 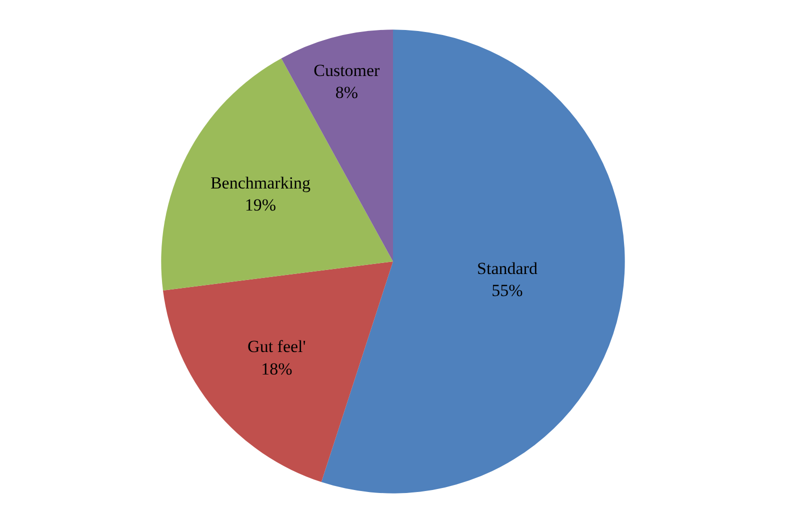 What do you see at coordinates (507, 290) in the screenshot?
I see `data-label: 55%` at bounding box center [507, 290].